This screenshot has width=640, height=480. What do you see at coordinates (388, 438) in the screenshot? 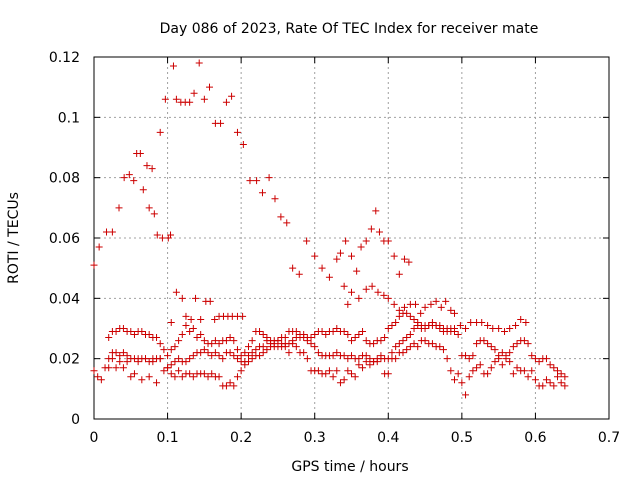
I see `x-tick-label: 0.4` at bounding box center [388, 438].